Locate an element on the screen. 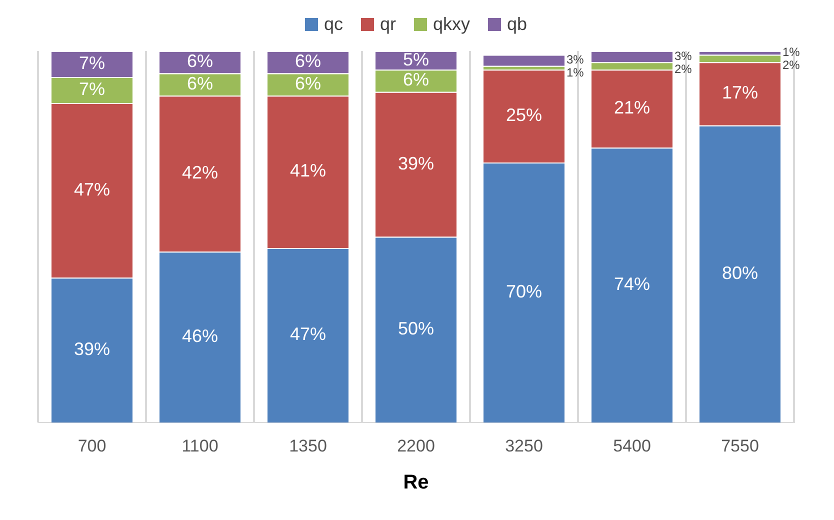 This screenshot has width=834, height=520. data-label: 25% is located at coordinates (524, 115).